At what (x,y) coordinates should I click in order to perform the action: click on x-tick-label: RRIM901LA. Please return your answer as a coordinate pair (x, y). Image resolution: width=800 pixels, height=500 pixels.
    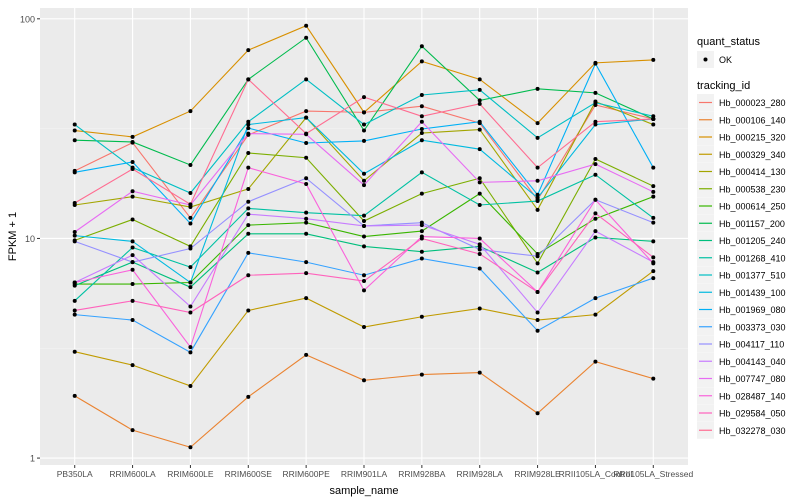
    Looking at the image, I should click on (364, 474).